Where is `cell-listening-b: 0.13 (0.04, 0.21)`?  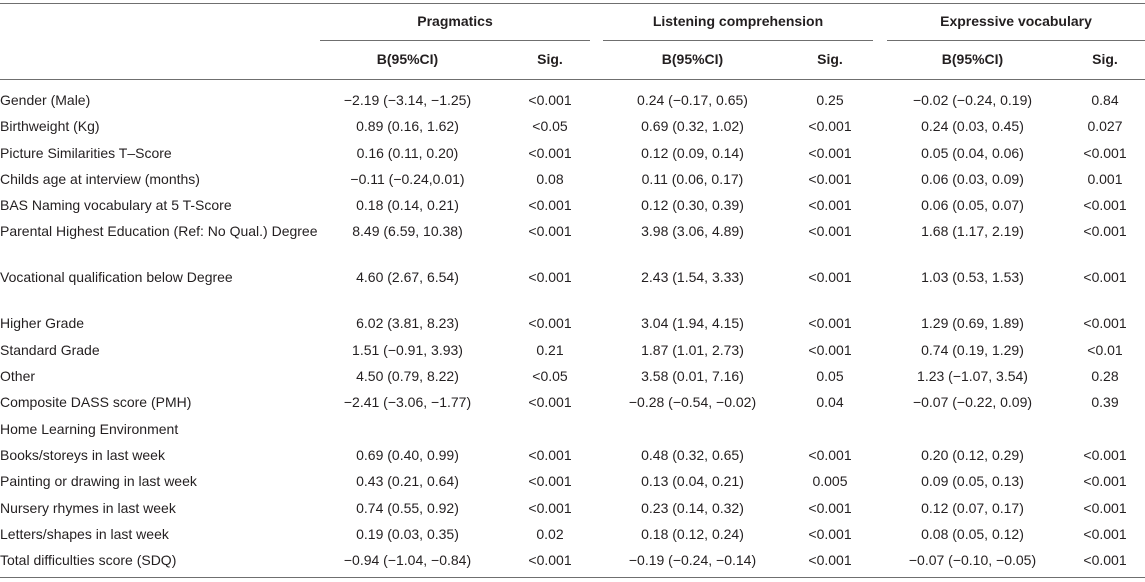 cell-listening-b: 0.13 (0.04, 0.21) is located at coordinates (692, 481).